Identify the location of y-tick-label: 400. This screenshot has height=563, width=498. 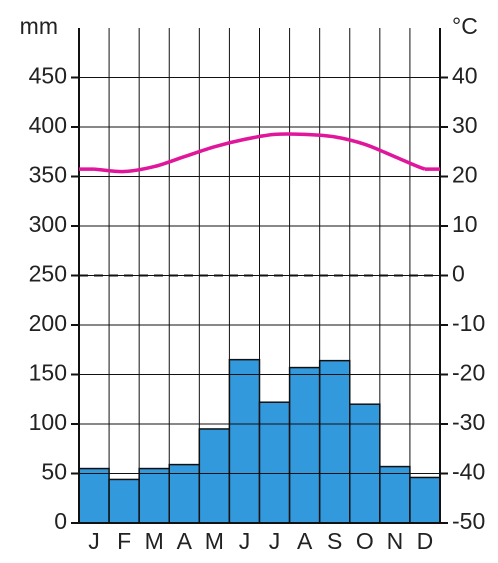
(48, 125).